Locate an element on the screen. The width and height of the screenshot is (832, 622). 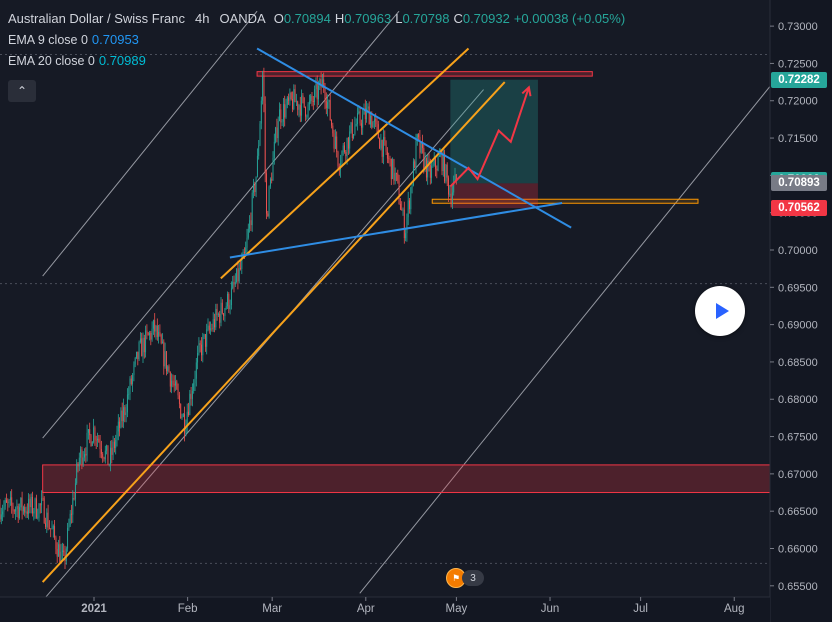
resistance-zone is located at coordinates (424, 74).